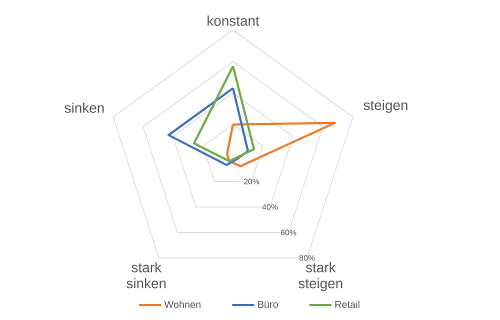 The width and height of the screenshot is (500, 320). Describe the element at coordinates (182, 304) in the screenshot. I see `legend-label: Wohnen` at that location.